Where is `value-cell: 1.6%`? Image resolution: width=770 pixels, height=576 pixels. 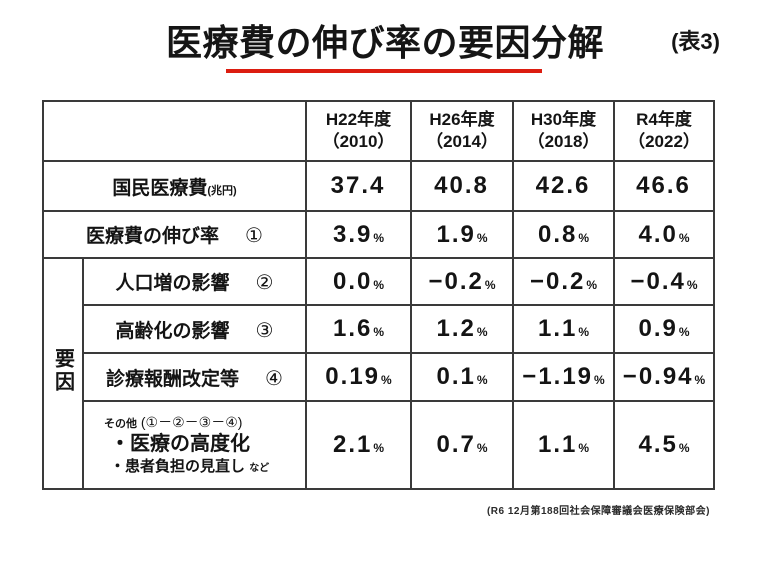 value-cell: 1.6% is located at coordinates (358, 329).